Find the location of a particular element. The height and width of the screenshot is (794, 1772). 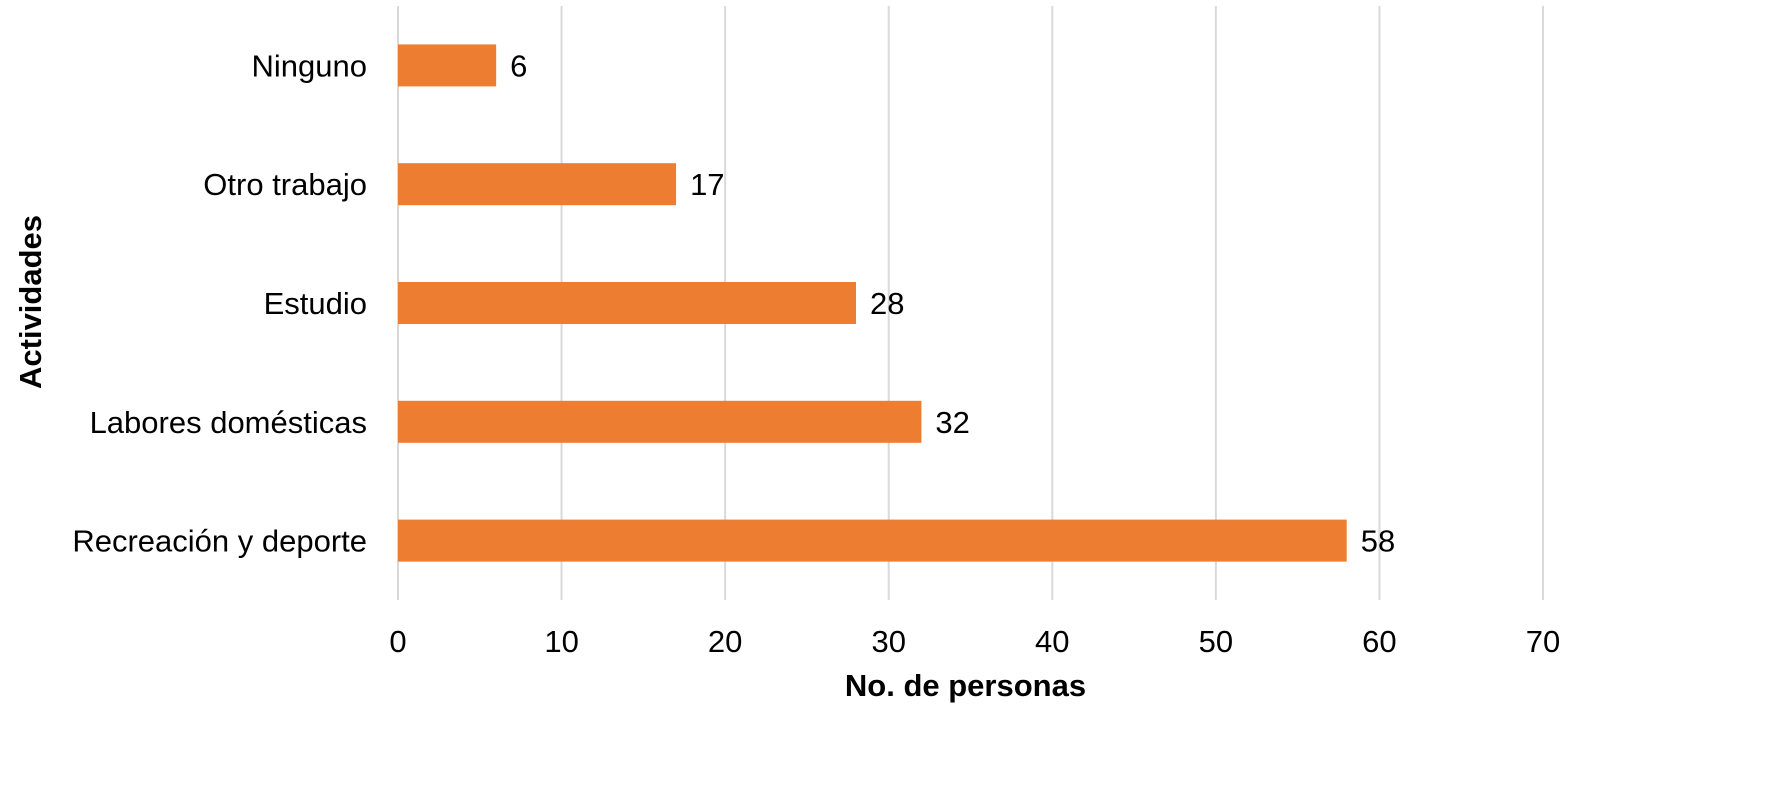

x-tick-label: 20 is located at coordinates (725, 641).